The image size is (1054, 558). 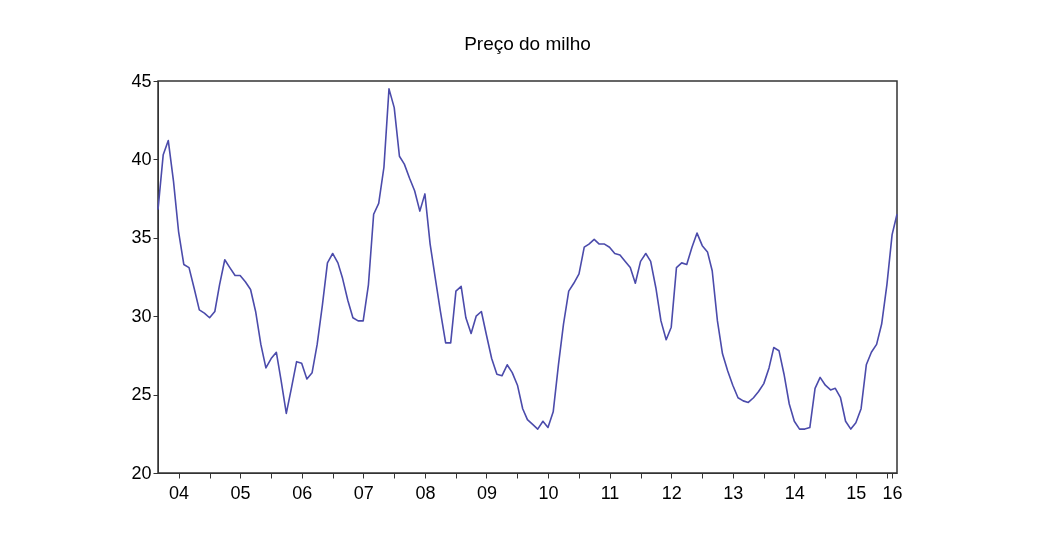 What do you see at coordinates (548, 492) in the screenshot?
I see `x-tick-label: 10` at bounding box center [548, 492].